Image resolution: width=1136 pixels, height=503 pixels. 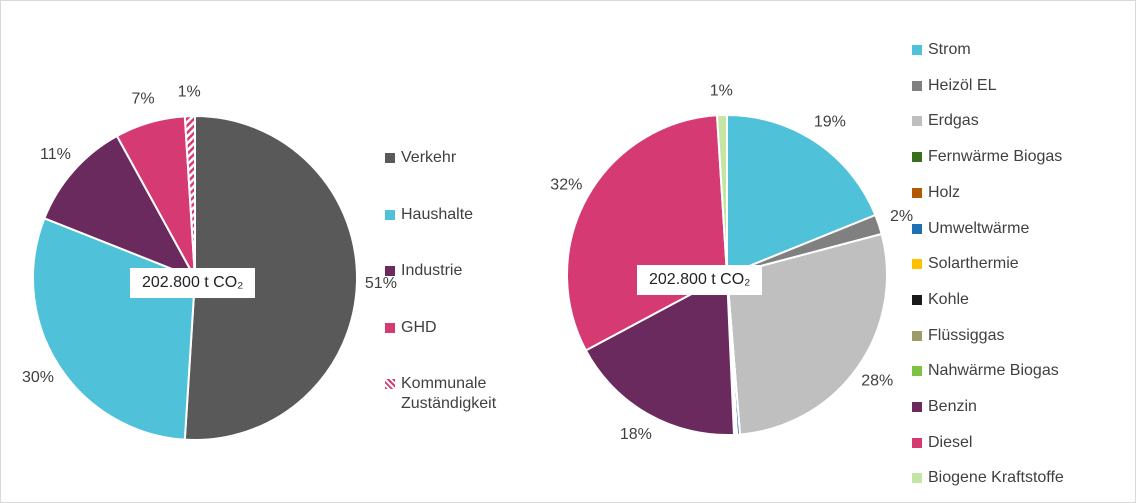 I want to click on legend-item: Benzin, so click(x=1022, y=407).